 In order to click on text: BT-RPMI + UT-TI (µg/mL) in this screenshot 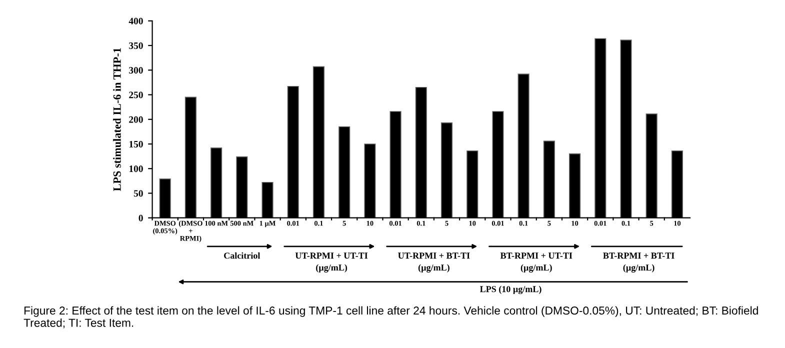, I will do `click(536, 262)`.